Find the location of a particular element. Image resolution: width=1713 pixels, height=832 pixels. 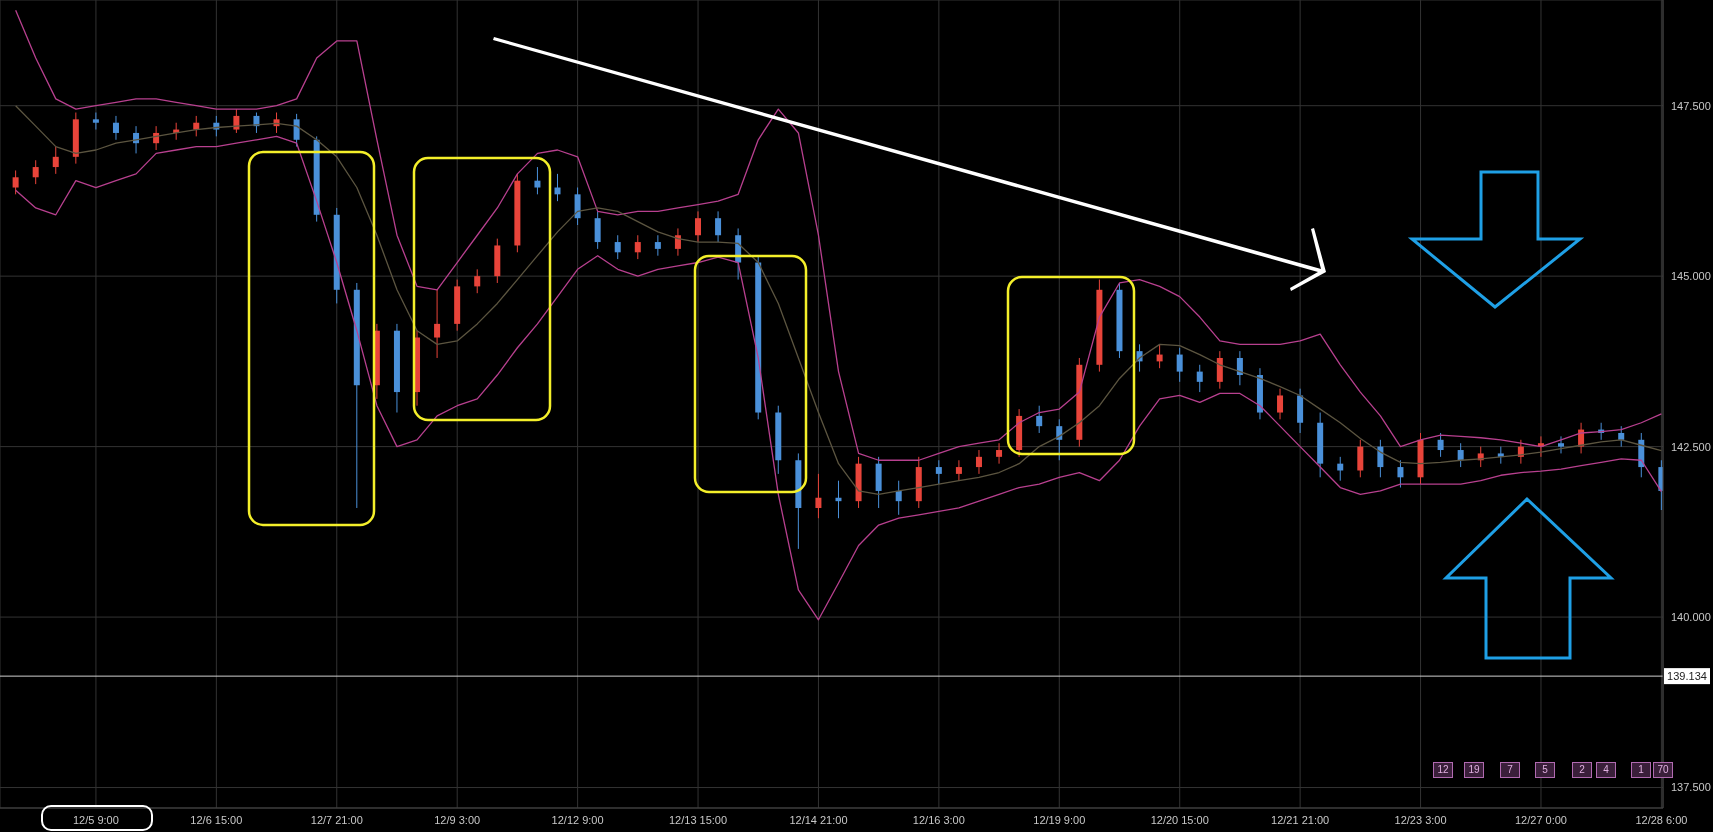

y-tick-label: 140.000 is located at coordinates (1691, 616).